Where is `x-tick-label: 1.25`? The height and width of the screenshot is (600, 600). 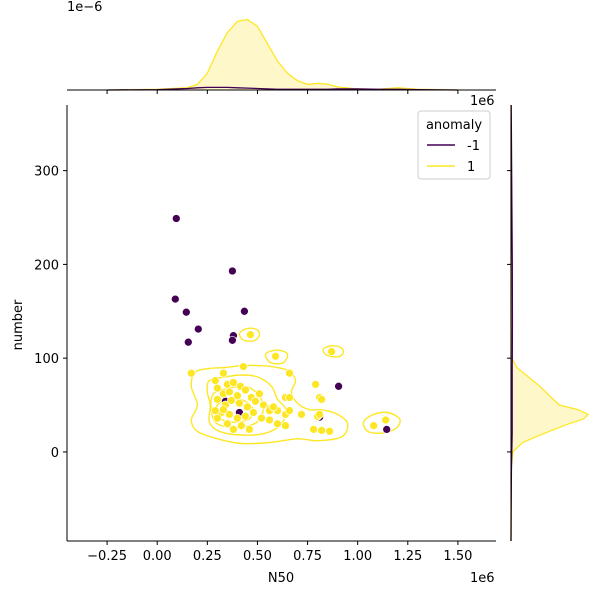
x-tick-label: 1.25 is located at coordinates (407, 556).